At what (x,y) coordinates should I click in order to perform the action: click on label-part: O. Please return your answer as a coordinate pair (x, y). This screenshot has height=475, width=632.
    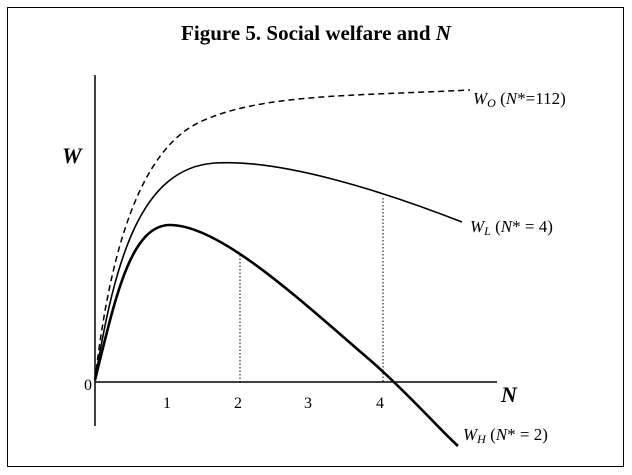
    Looking at the image, I should click on (491, 103).